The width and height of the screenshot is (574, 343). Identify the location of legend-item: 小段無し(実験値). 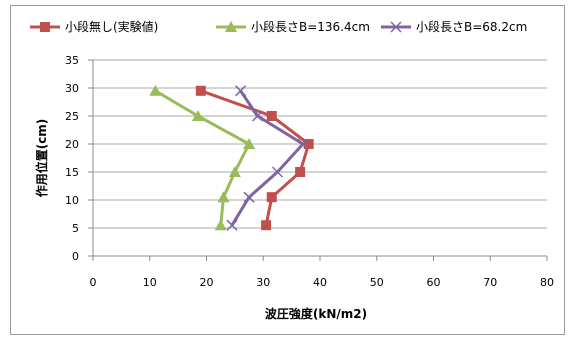
(94, 26).